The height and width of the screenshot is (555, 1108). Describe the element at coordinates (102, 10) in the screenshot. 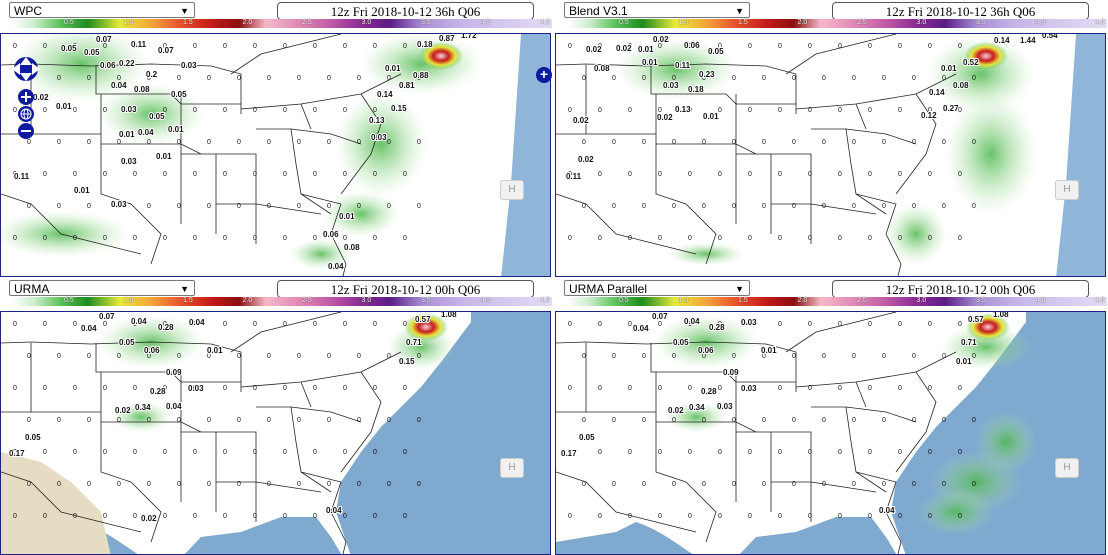

I see `model-select: WPC ▼` at that location.